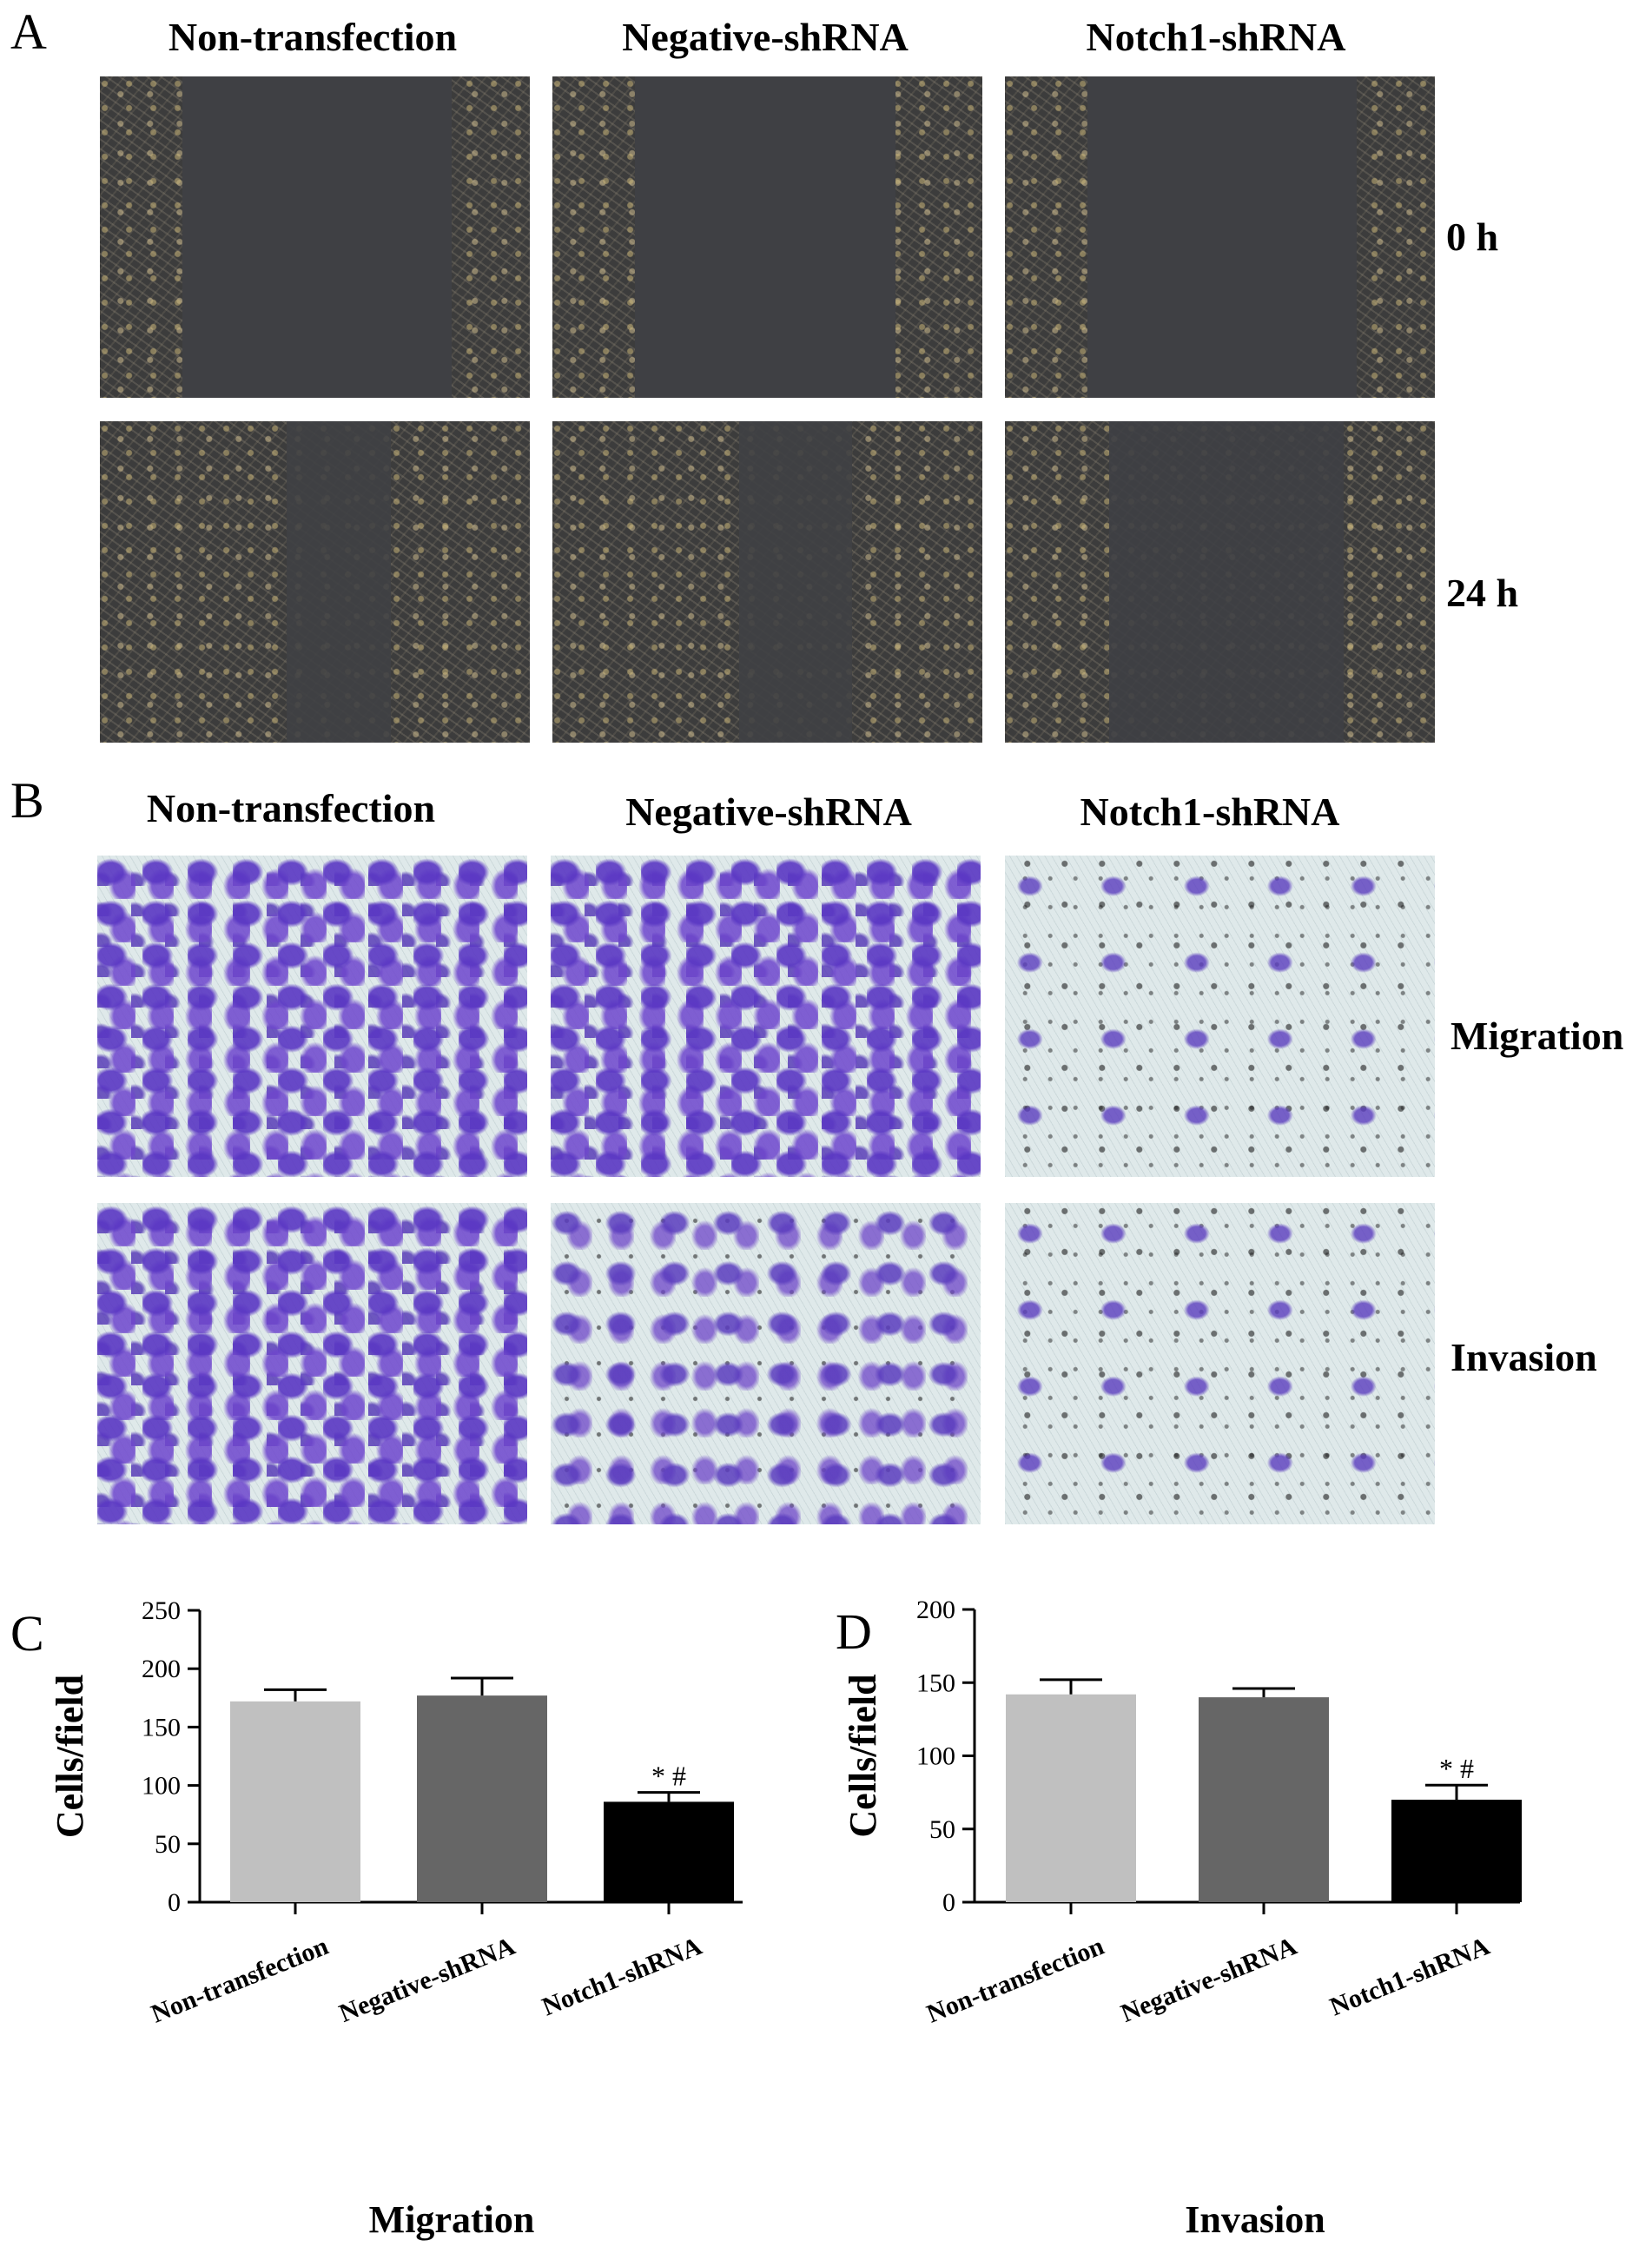 This screenshot has height=2247, width=1652. Describe the element at coordinates (1523, 1357) in the screenshot. I see `panel-b-row-label: Invasion` at that location.